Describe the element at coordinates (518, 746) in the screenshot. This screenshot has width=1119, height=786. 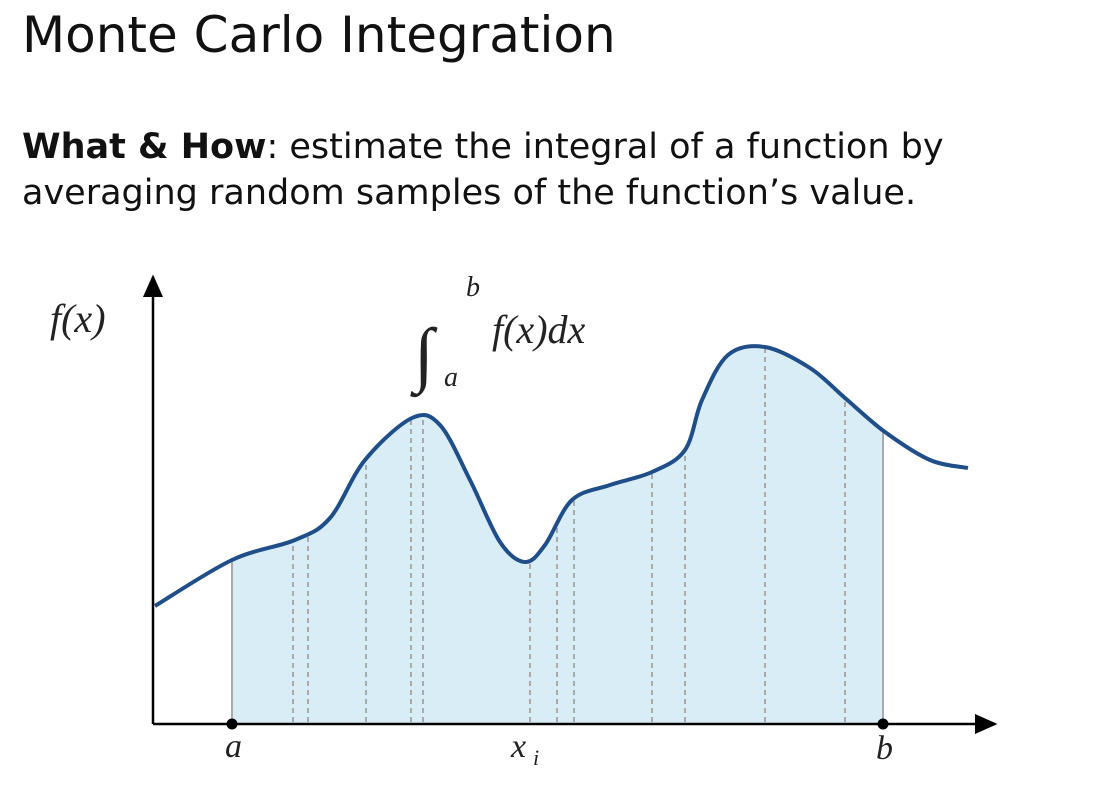
I see `x-label-xi: x` at that location.